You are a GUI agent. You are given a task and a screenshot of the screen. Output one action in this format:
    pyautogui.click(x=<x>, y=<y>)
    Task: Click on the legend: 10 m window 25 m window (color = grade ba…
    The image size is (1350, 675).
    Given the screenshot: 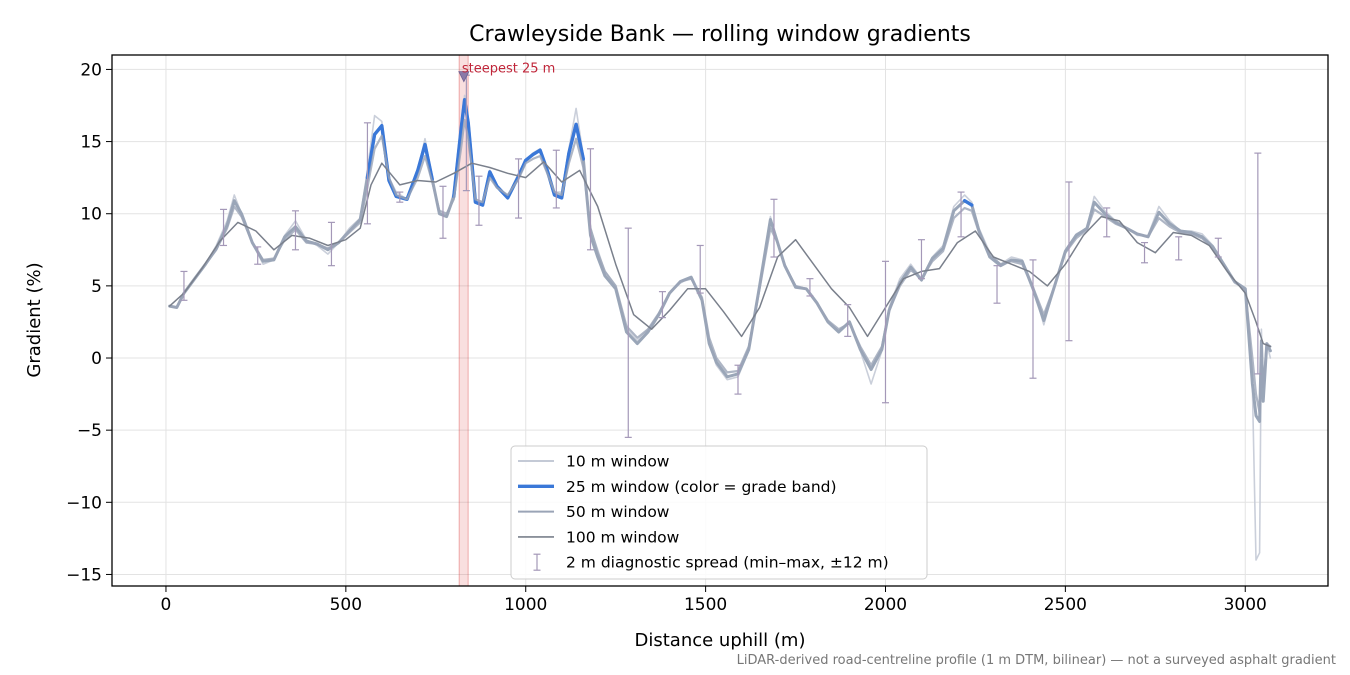 What is the action you would take?
    pyautogui.click(x=719, y=512)
    